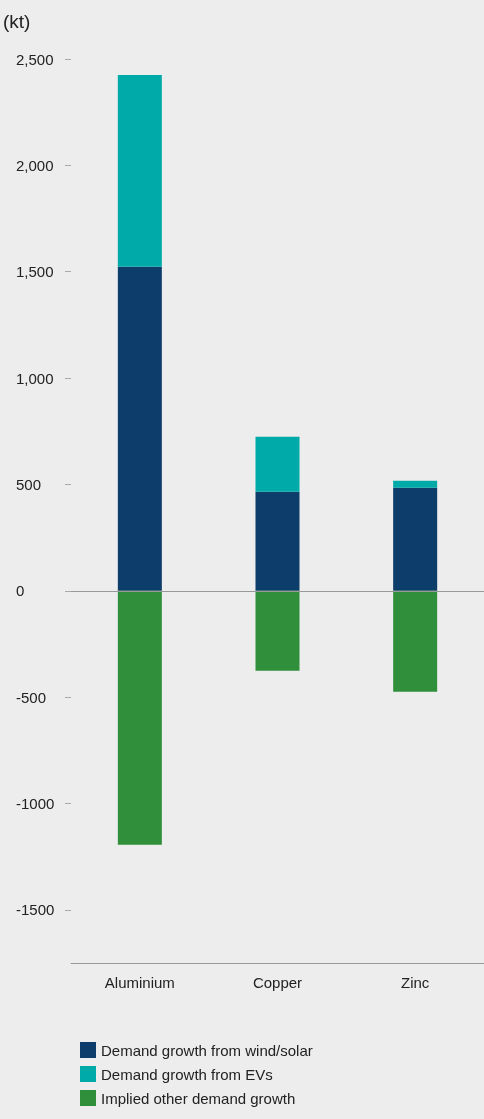 Image resolution: width=484 pixels, height=1119 pixels. I want to click on y-axis-title: (kt), so click(17, 21).